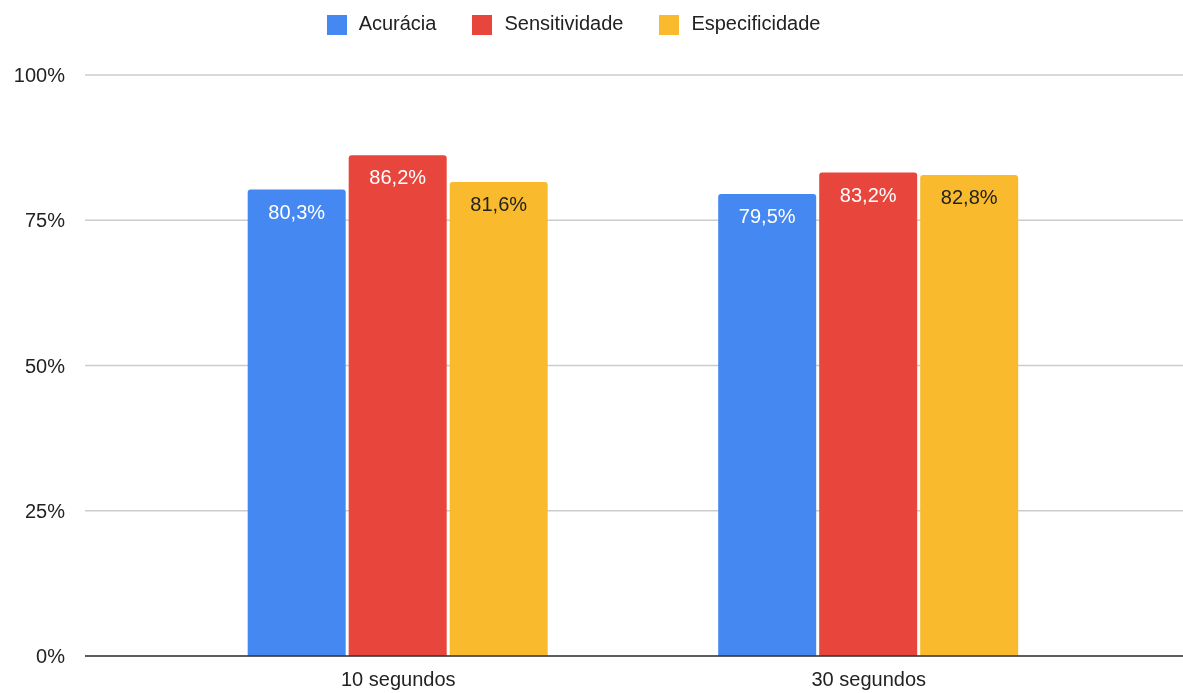  Describe the element at coordinates (969, 197) in the screenshot. I see `data-label: 82,8%` at that location.